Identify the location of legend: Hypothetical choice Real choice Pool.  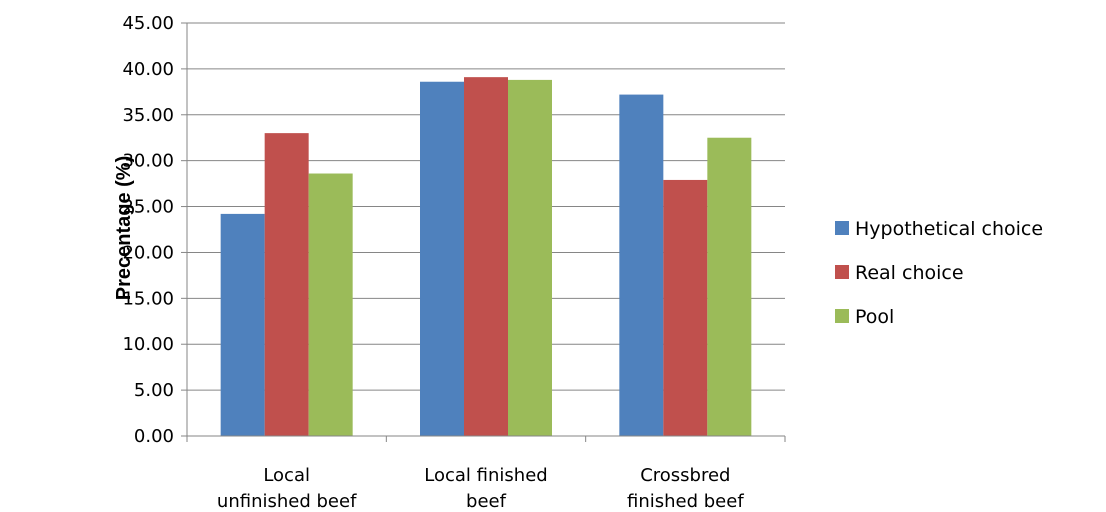
(939, 273).